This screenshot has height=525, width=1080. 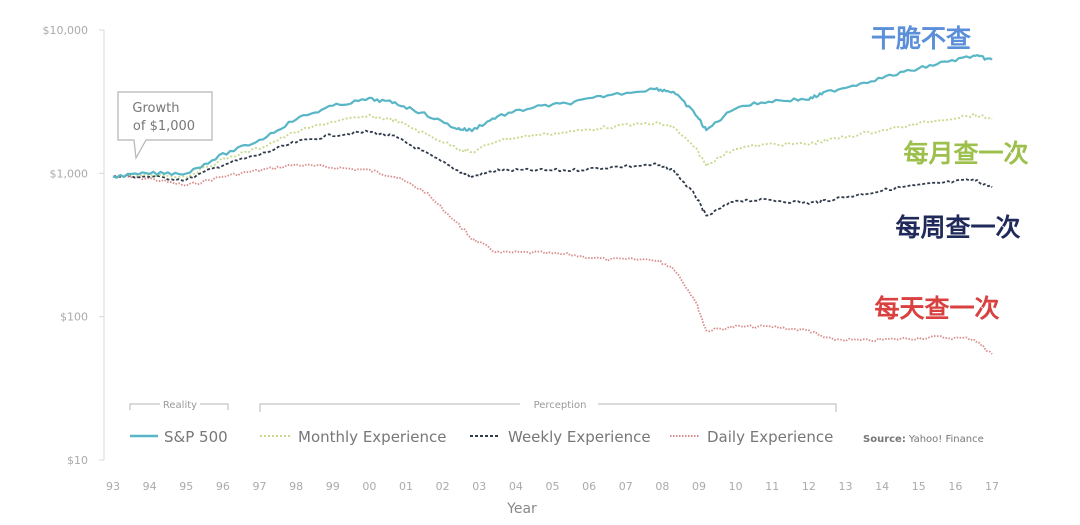 I want to click on x-tick-label: 01, so click(x=406, y=486).